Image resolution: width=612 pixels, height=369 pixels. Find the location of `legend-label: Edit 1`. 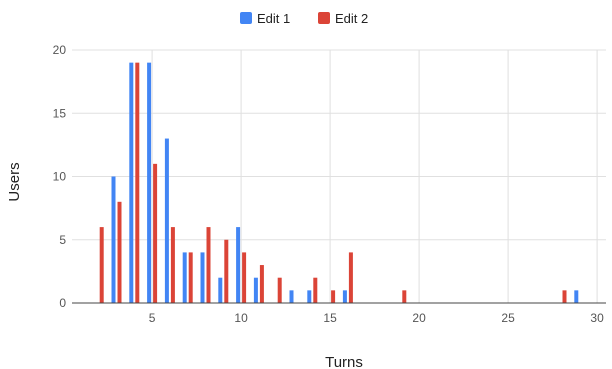

legend-label: Edit 1 is located at coordinates (273, 18).